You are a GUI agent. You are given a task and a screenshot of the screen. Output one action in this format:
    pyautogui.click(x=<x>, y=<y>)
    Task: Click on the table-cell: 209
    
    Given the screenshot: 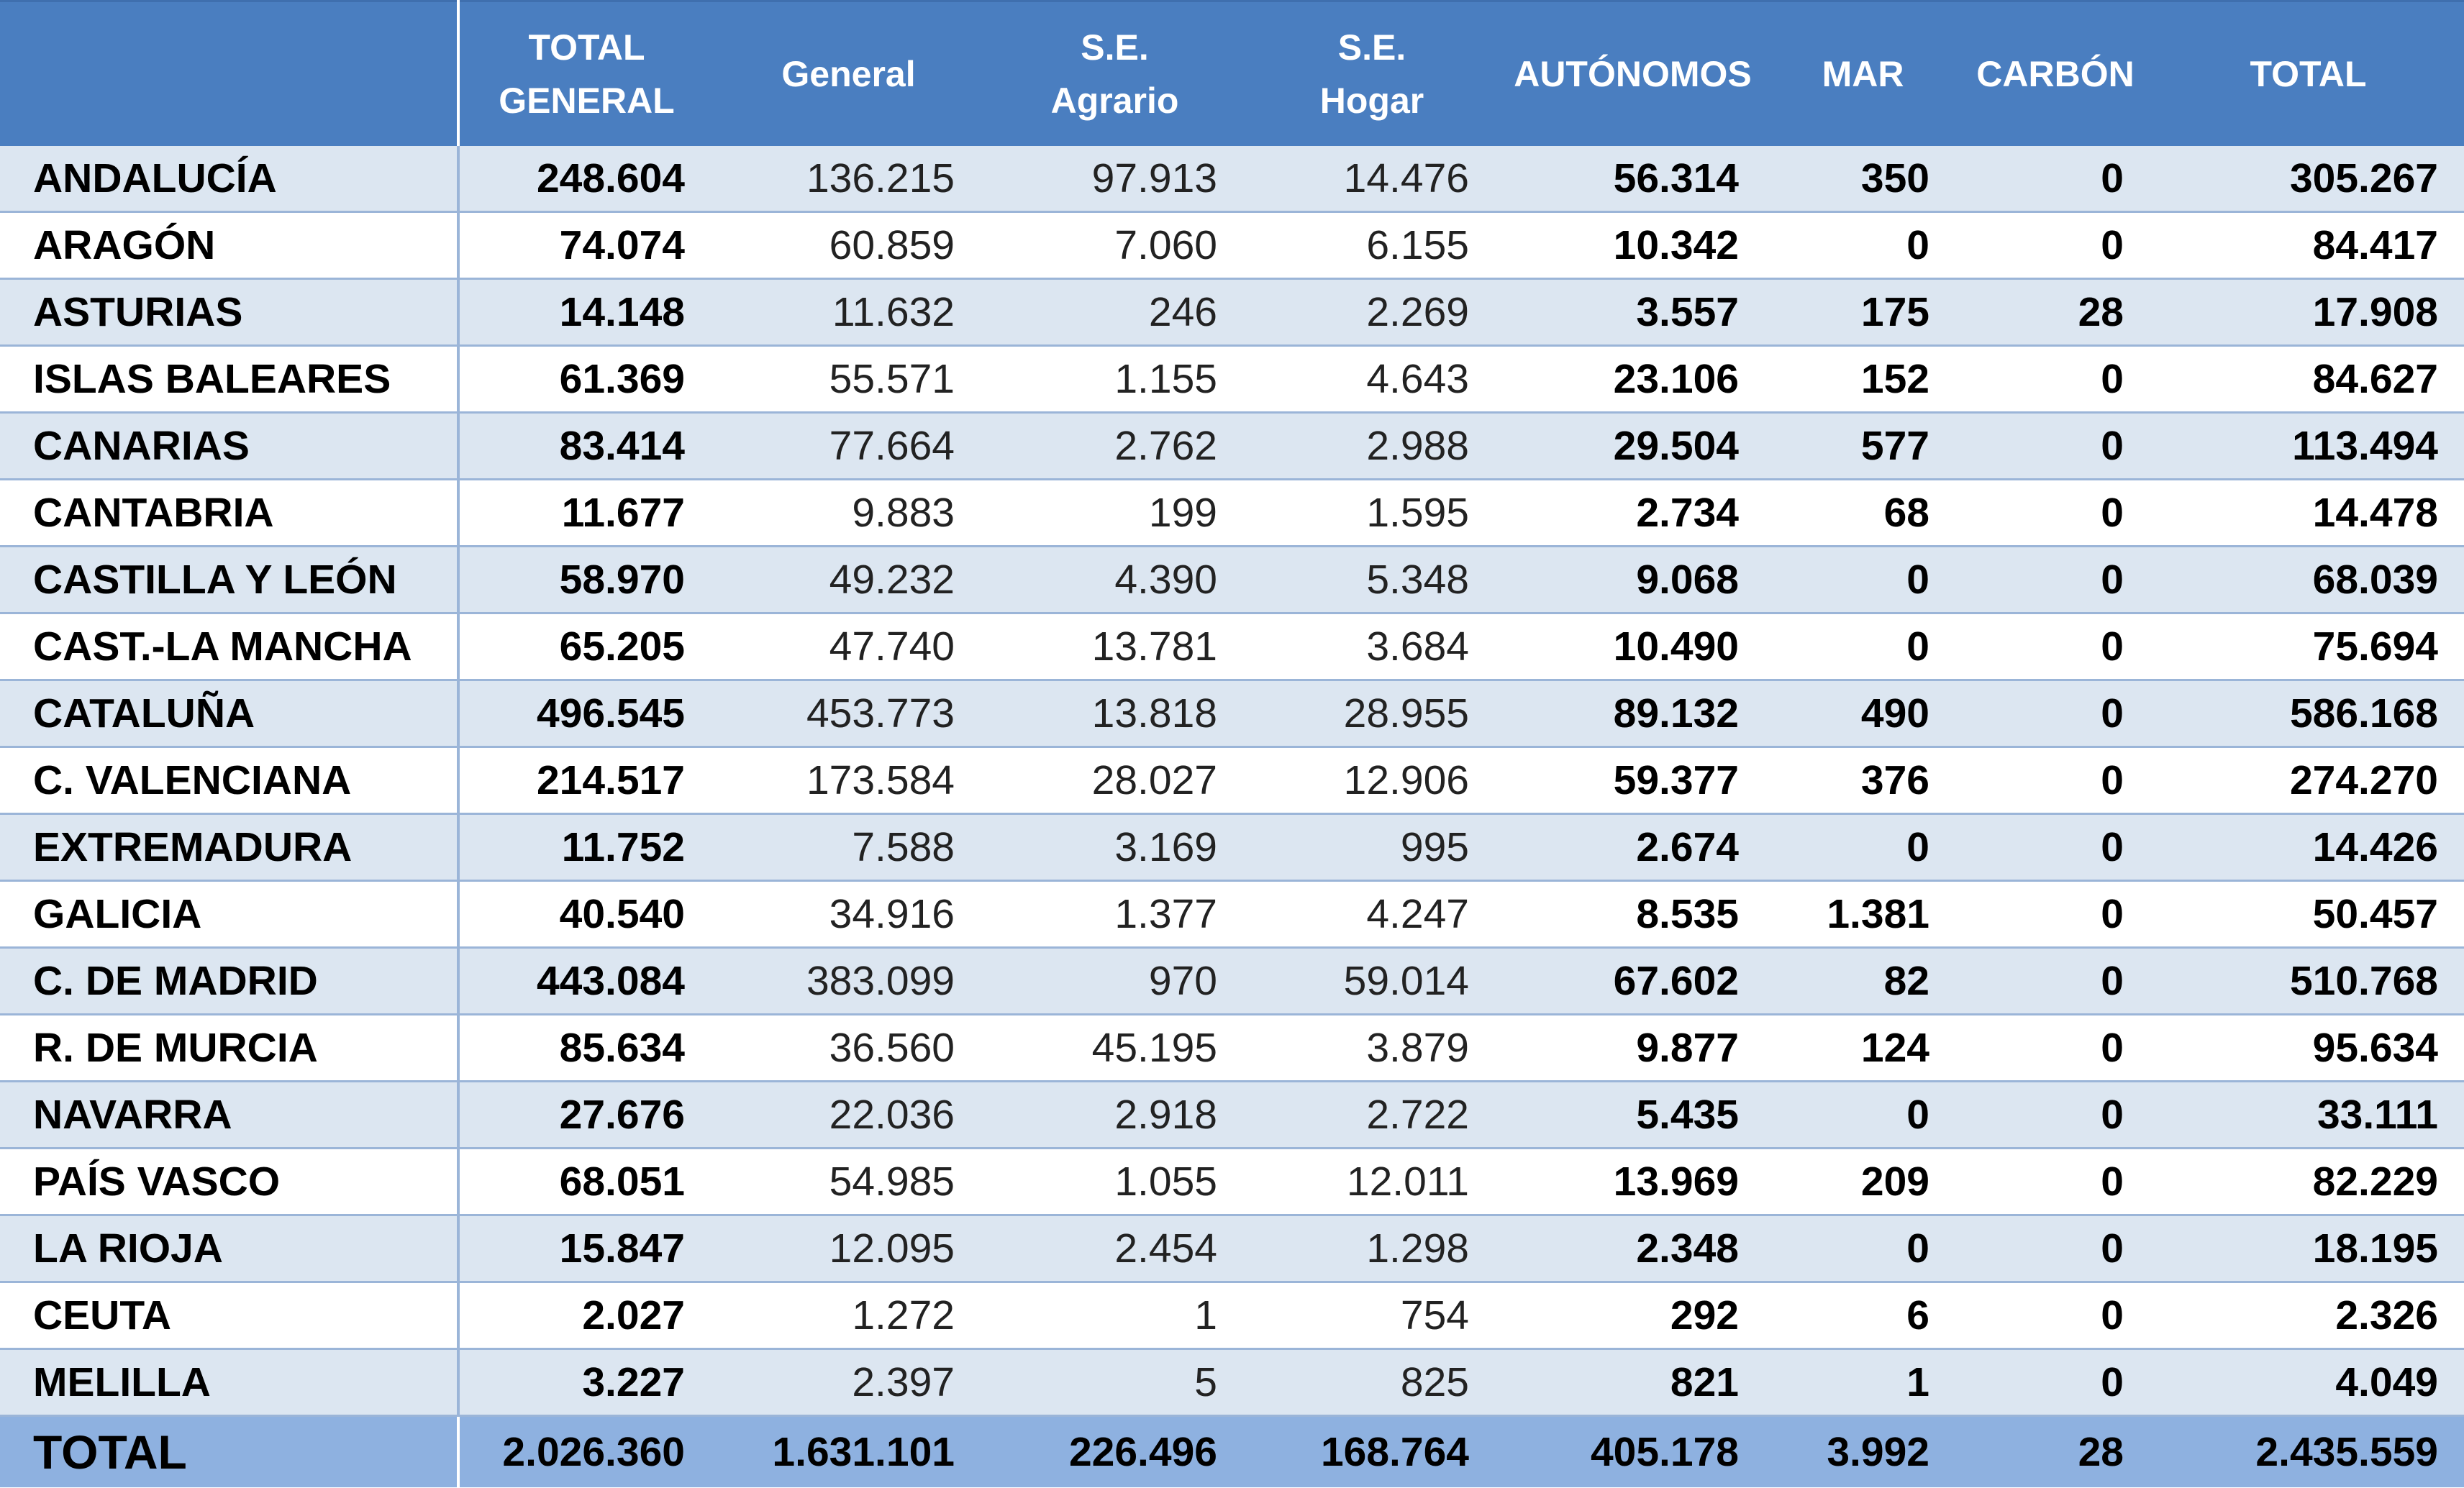 What is the action you would take?
    pyautogui.click(x=1863, y=1182)
    